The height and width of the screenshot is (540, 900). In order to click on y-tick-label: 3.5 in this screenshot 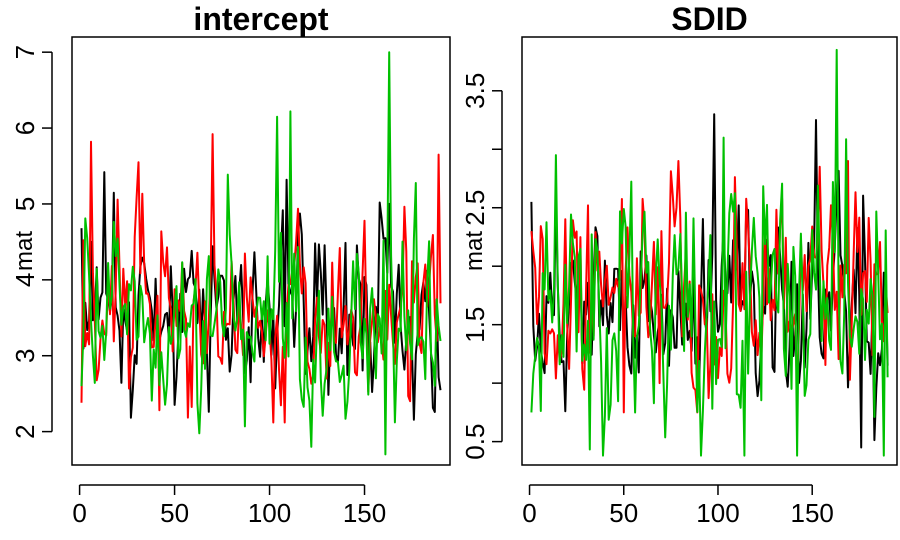, I will do `click(475, 91)`.